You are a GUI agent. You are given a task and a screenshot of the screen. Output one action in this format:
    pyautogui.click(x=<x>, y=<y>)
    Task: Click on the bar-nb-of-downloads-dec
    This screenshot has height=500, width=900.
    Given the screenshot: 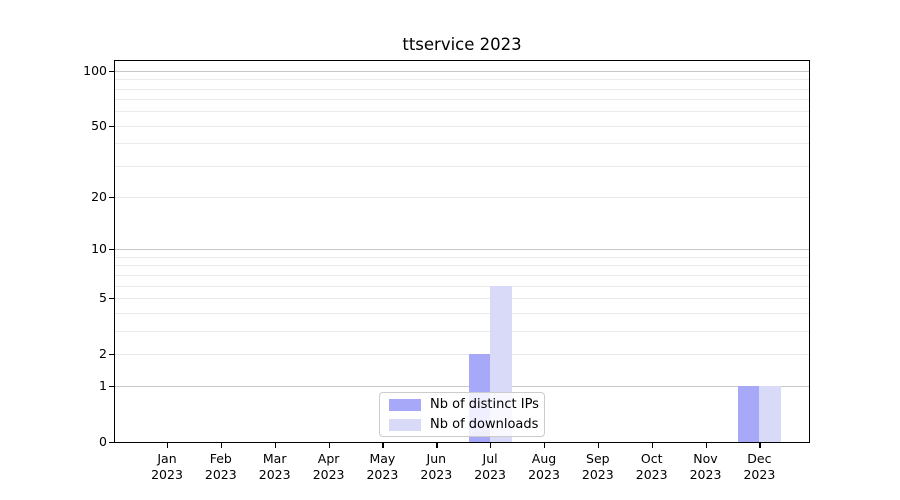 What is the action you would take?
    pyautogui.click(x=770, y=414)
    